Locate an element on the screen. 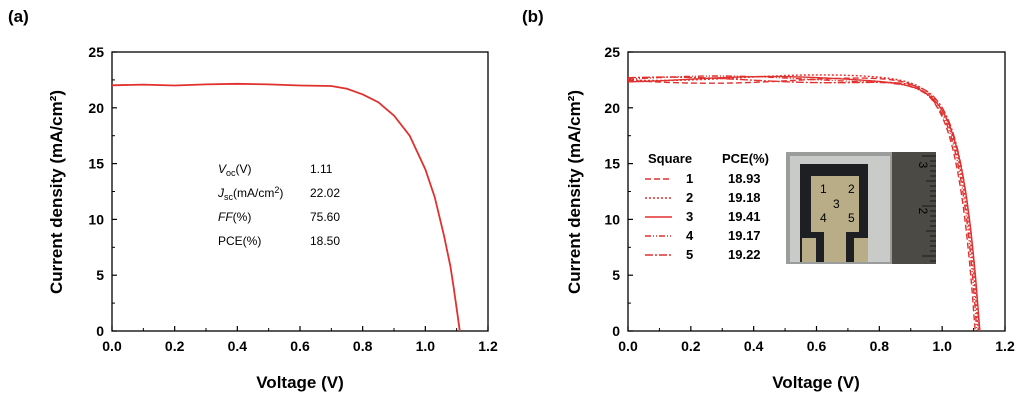 This screenshot has height=395, width=1015. inset-pixel-label-1: 1 is located at coordinates (823, 189).